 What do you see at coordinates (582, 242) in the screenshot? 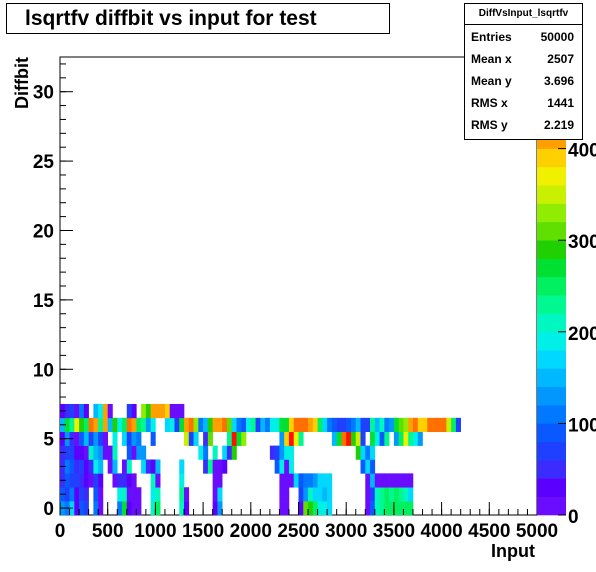
I see `z-tick-label: 300` at bounding box center [582, 242].